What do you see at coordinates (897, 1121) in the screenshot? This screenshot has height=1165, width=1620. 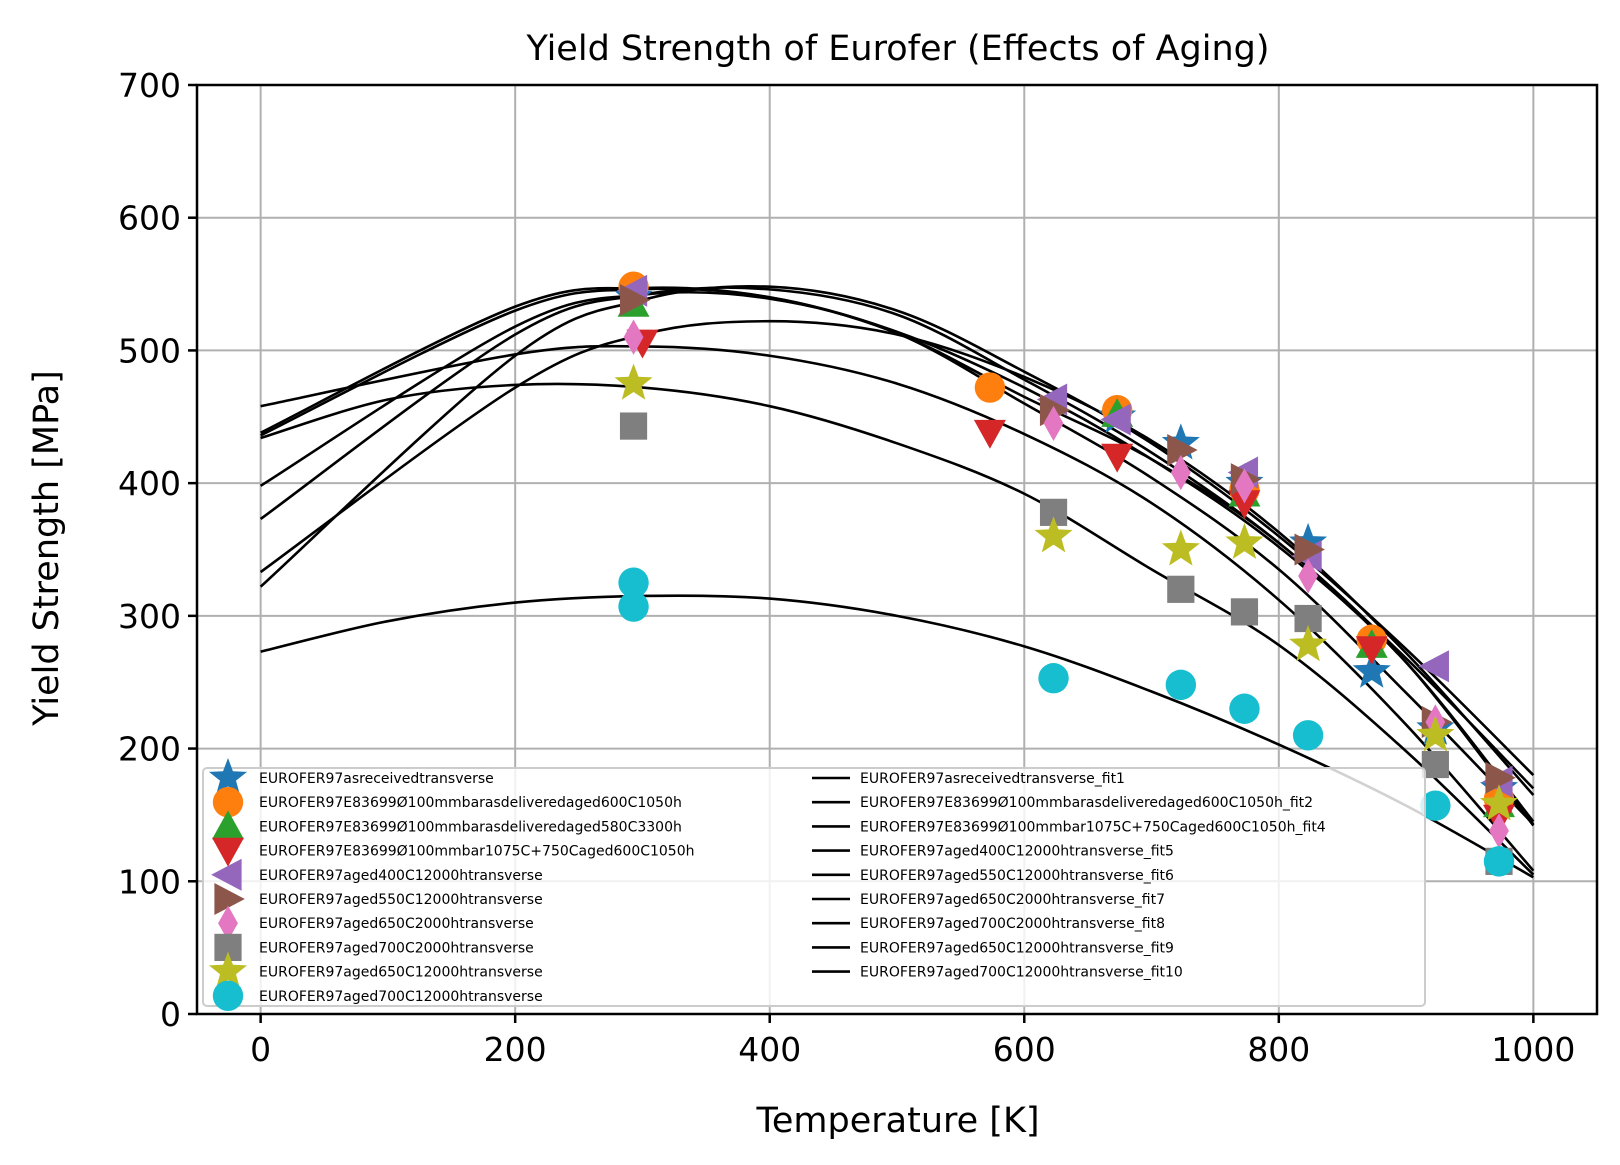 I see `x-axis-title: Temperature [K]` at bounding box center [897, 1121].